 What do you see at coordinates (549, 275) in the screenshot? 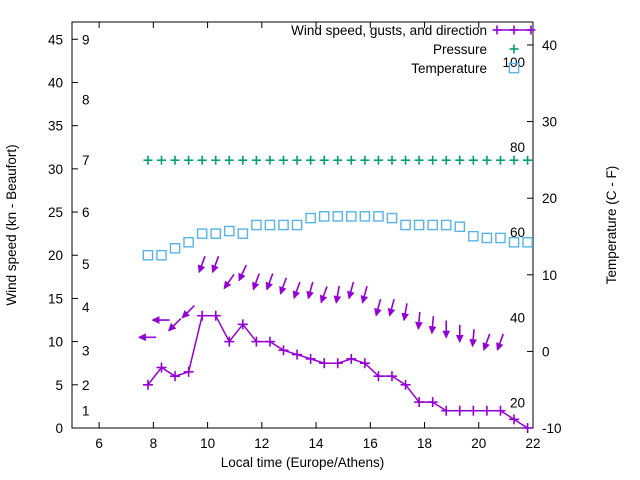
I see `y-right-tick-label: 10` at bounding box center [549, 275].